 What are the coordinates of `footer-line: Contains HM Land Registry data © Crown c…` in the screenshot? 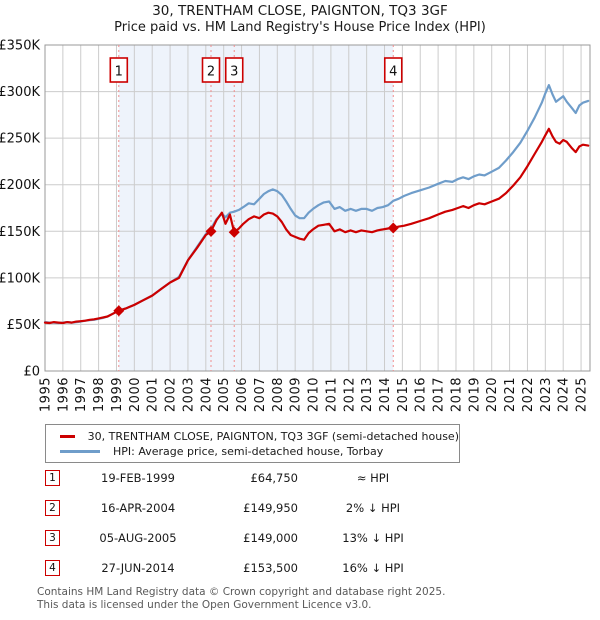 It's located at (241, 592).